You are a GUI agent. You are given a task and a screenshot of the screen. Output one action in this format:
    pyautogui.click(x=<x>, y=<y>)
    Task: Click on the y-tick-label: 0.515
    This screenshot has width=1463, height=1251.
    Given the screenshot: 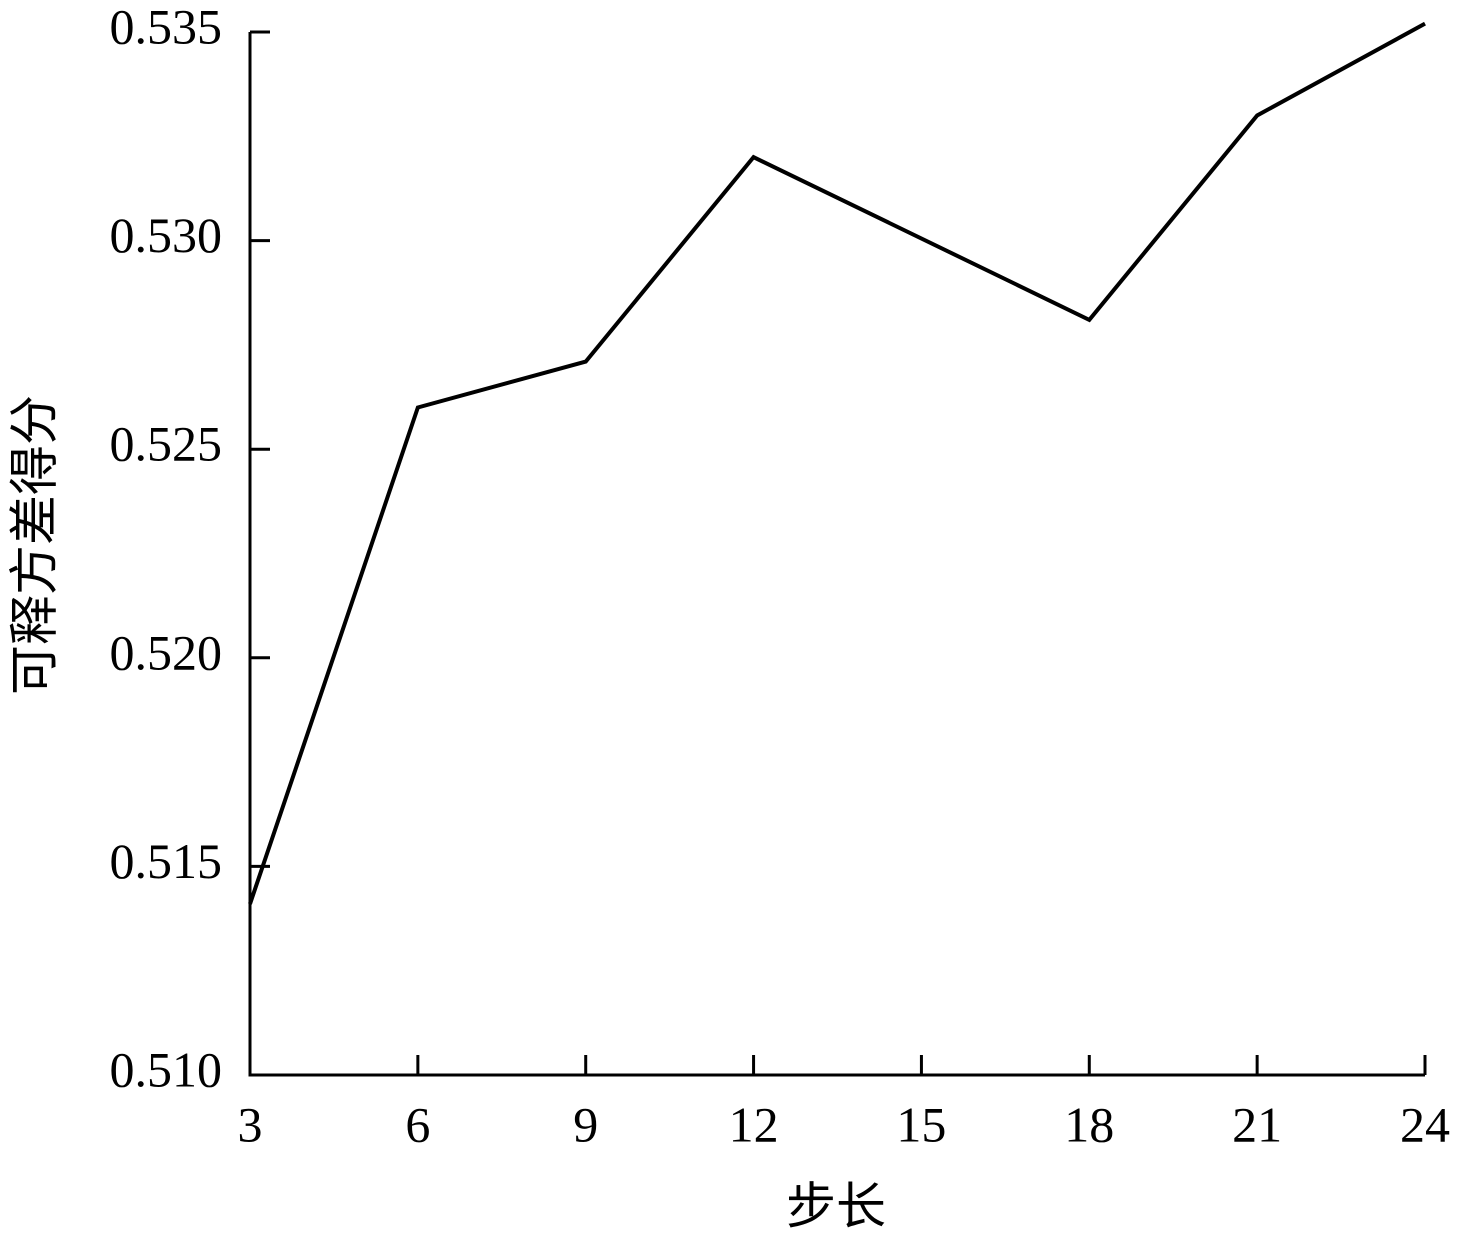 What is the action you would take?
    pyautogui.click(x=166, y=861)
    